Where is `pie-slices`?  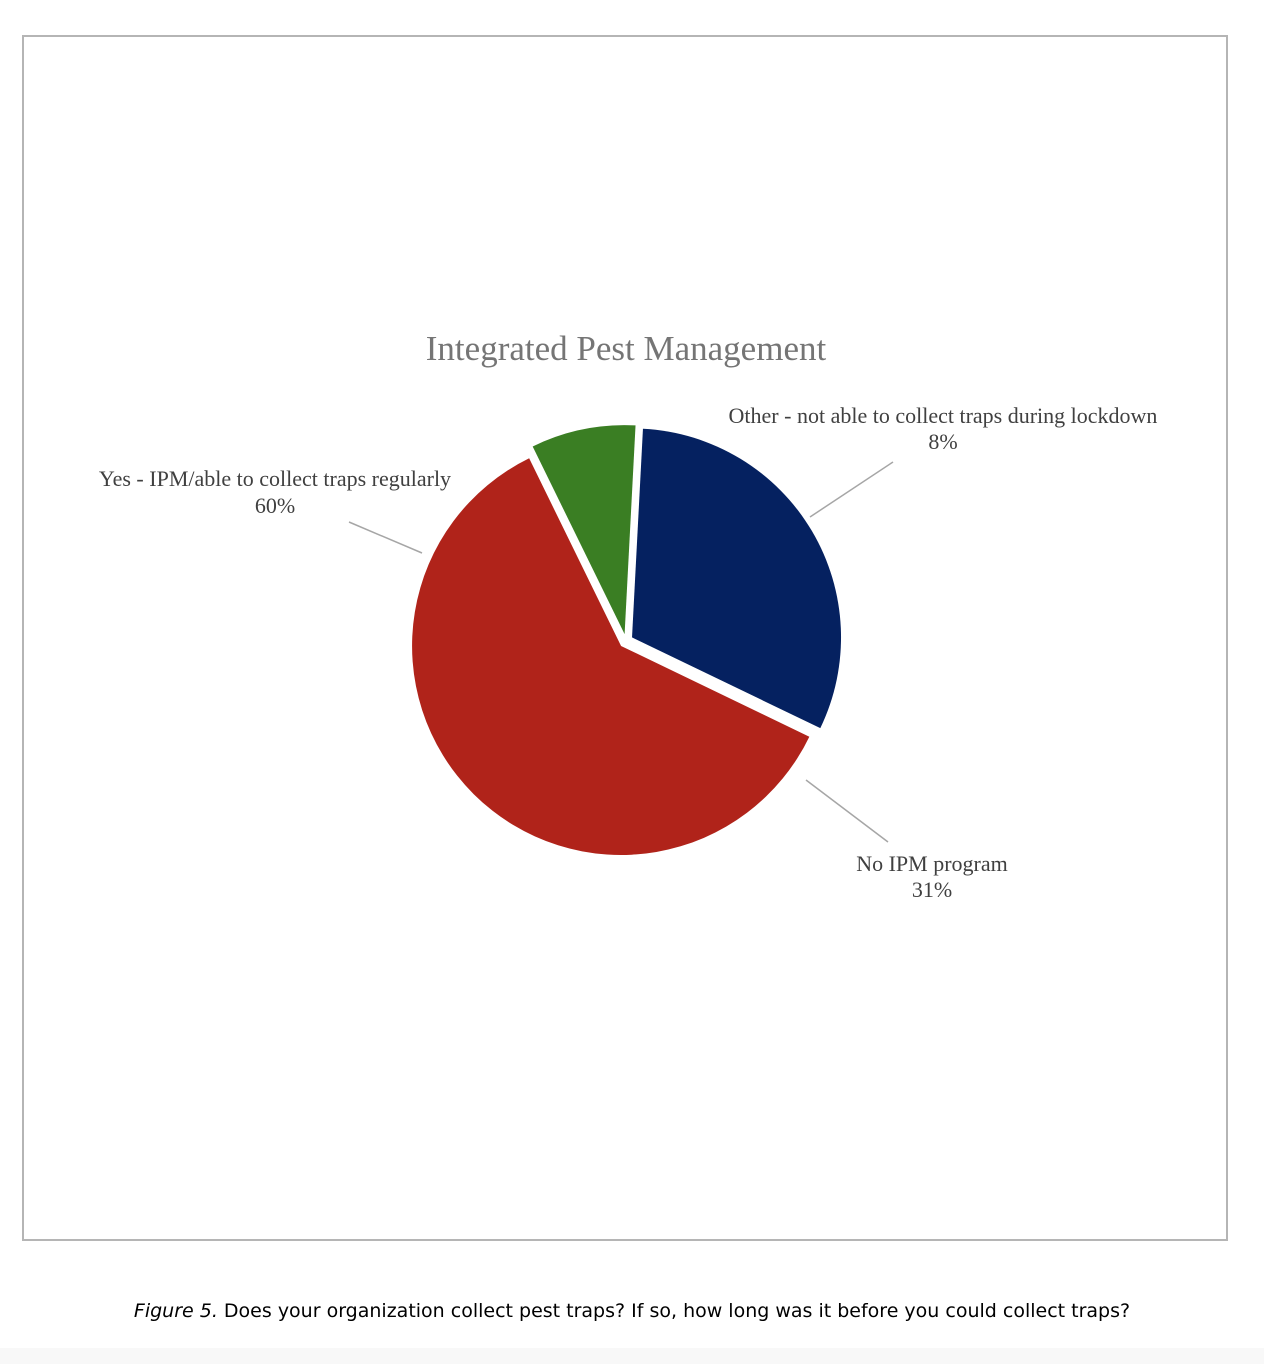 pie-slices is located at coordinates (627, 640).